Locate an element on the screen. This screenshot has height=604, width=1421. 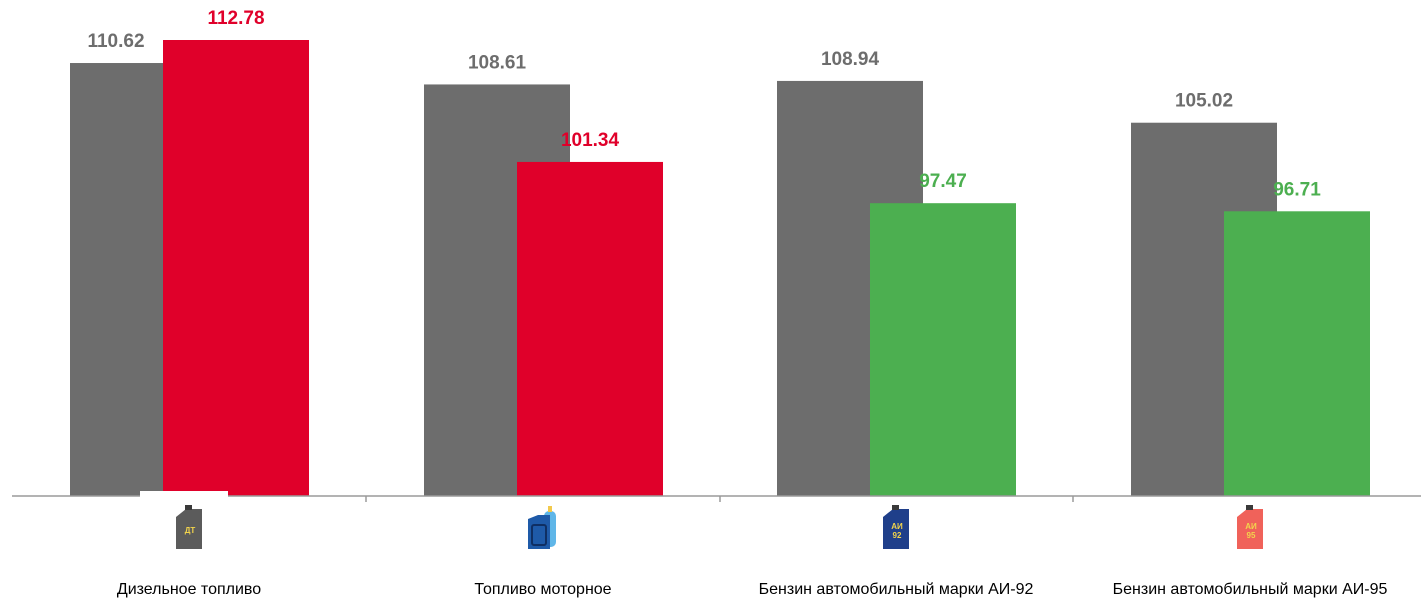
motor-fuel-canister-icon is located at coordinates (542, 527).